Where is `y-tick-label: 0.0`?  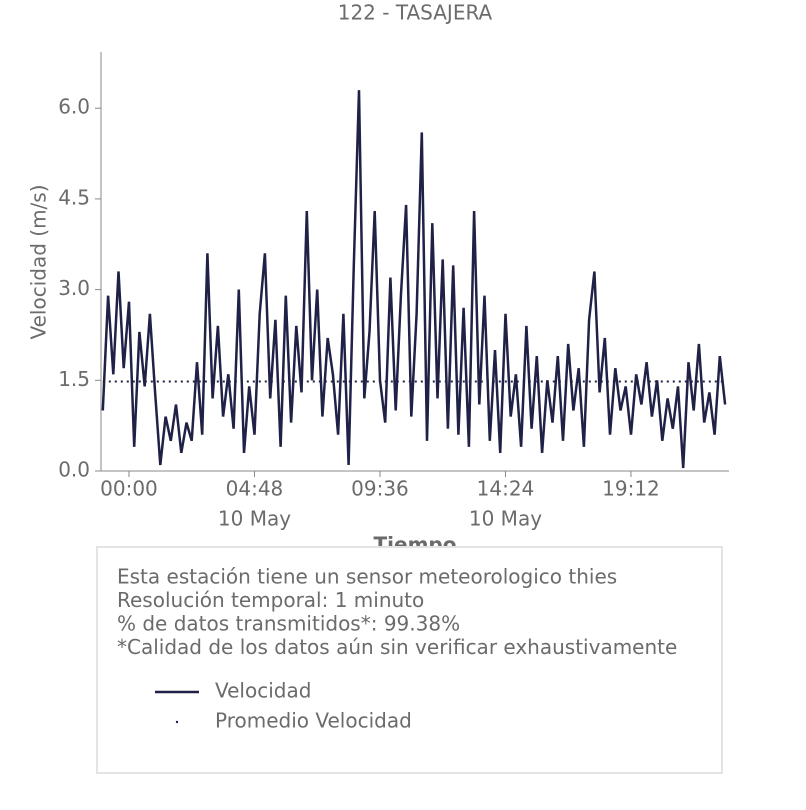 y-tick-label: 0.0 is located at coordinates (74, 470).